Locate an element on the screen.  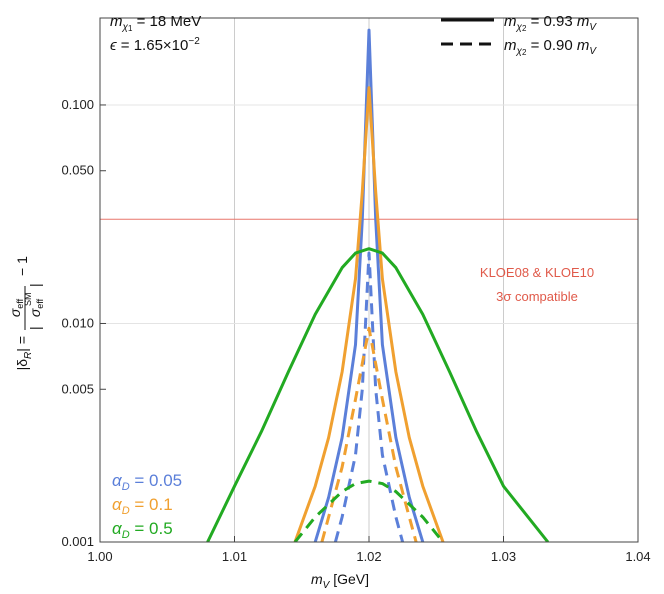
epsilon-annotation: ϵ = 1.65×10−2 is located at coordinates (155, 45).